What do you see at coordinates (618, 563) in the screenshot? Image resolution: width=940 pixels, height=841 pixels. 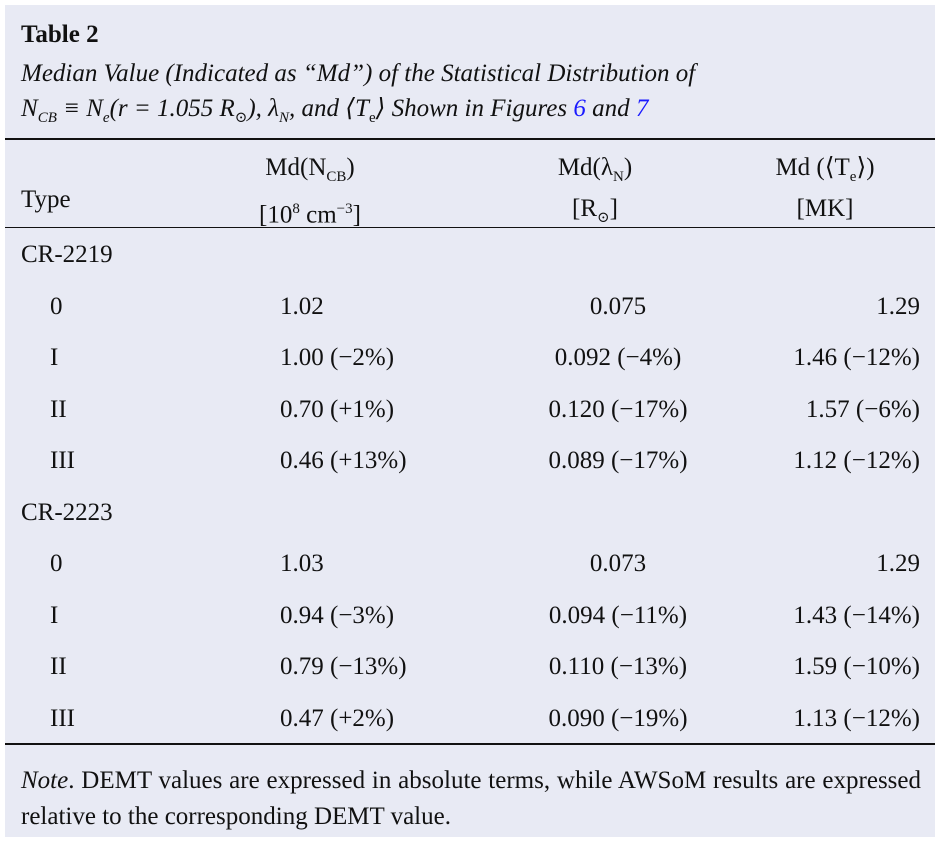 I see `cell-lambda: 0.073` at bounding box center [618, 563].